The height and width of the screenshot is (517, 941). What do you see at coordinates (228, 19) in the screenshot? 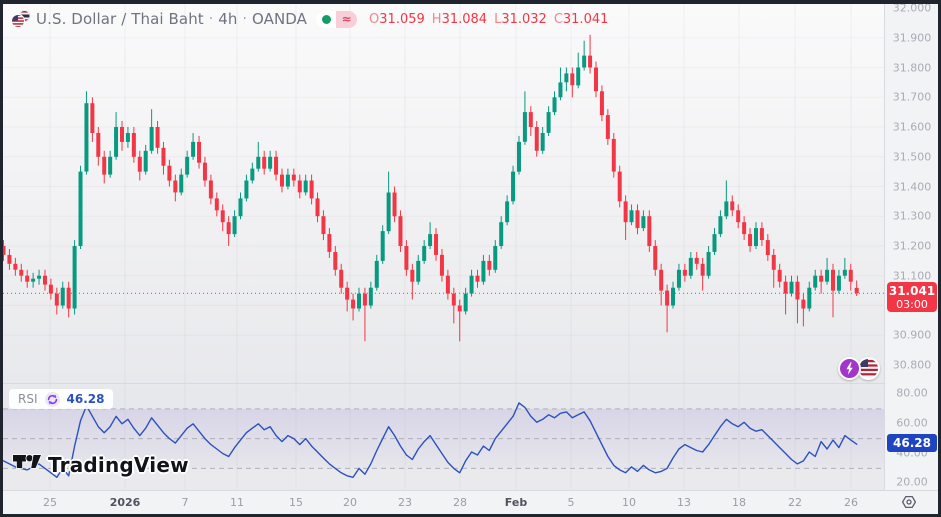
I see `interval-label: 4h` at bounding box center [228, 19].